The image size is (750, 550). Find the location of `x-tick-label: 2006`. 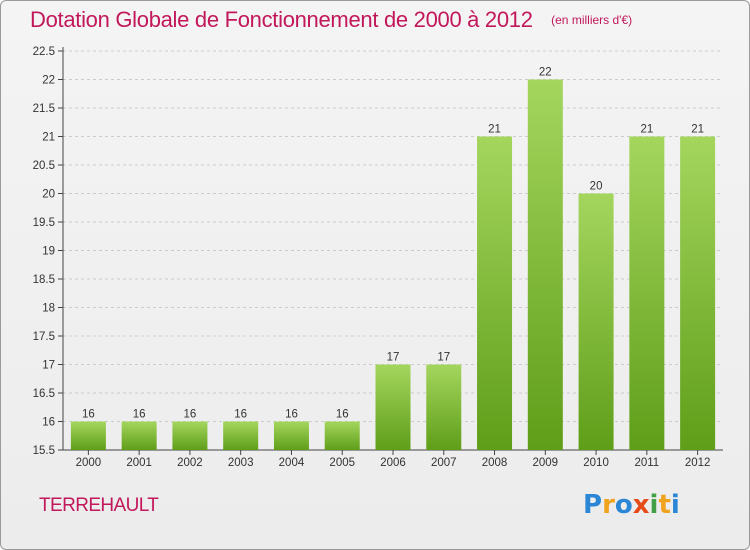

x-tick-label: 2006 is located at coordinates (393, 463).